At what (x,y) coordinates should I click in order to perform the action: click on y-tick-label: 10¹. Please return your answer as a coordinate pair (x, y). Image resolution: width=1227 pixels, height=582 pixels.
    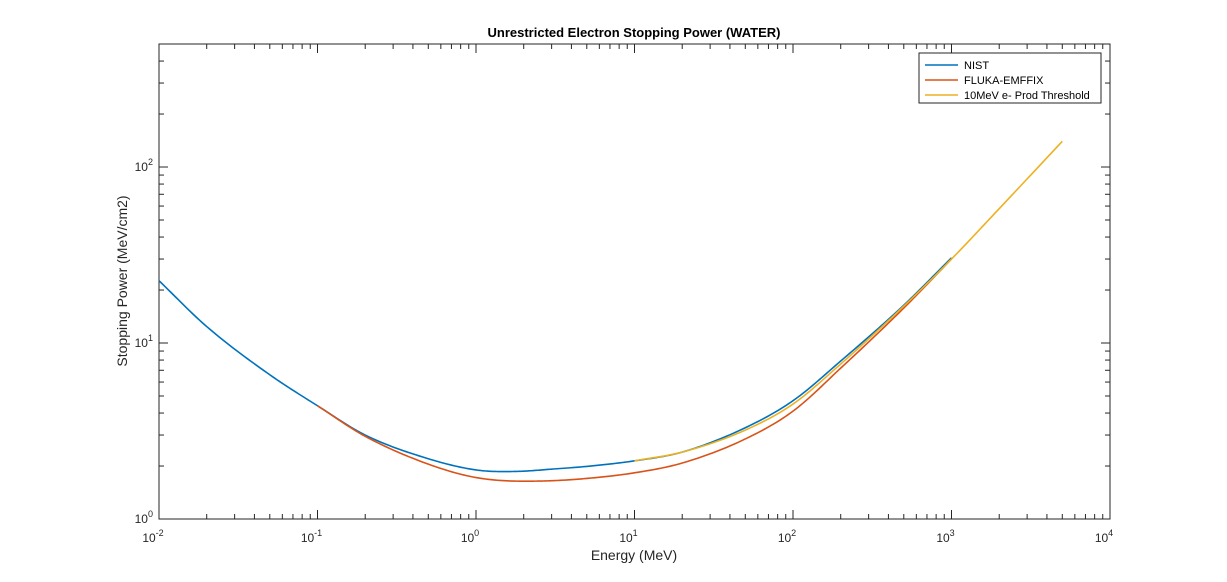
    Looking at the image, I should click on (144, 341).